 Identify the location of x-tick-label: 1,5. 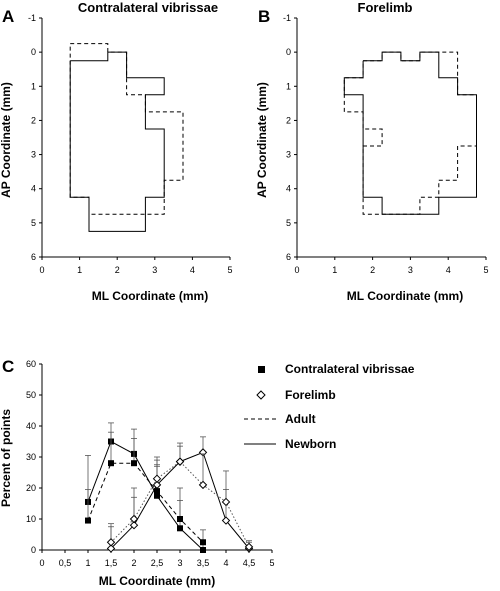
(111, 563).